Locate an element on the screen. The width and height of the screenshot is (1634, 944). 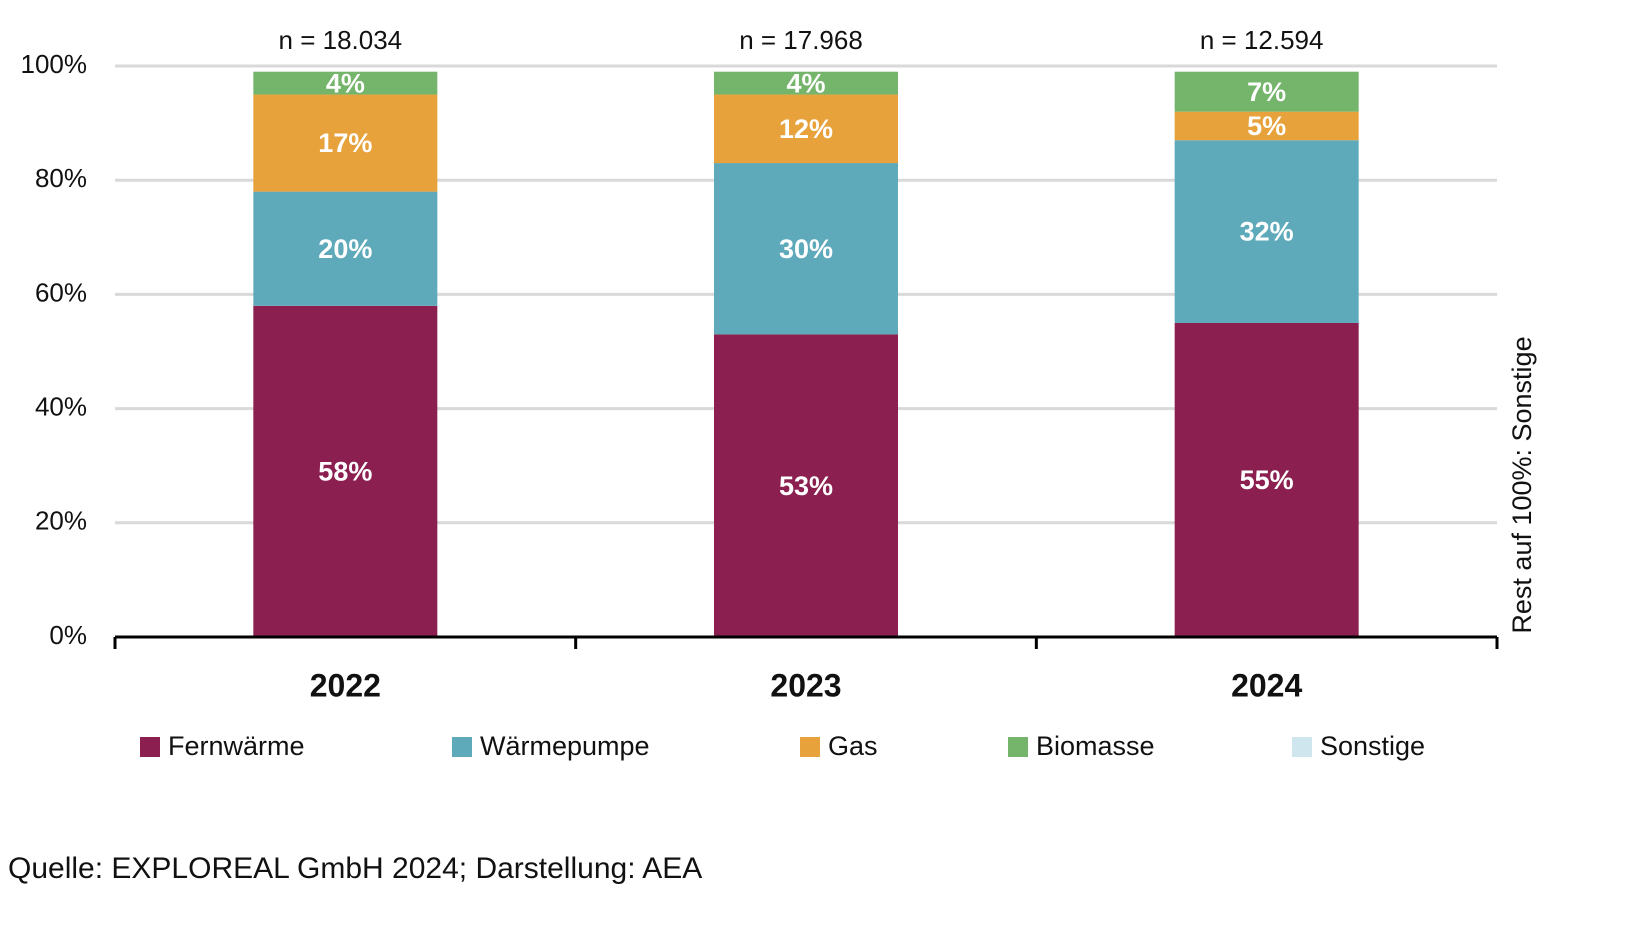
annotation: n = 17.968 is located at coordinates (801, 40).